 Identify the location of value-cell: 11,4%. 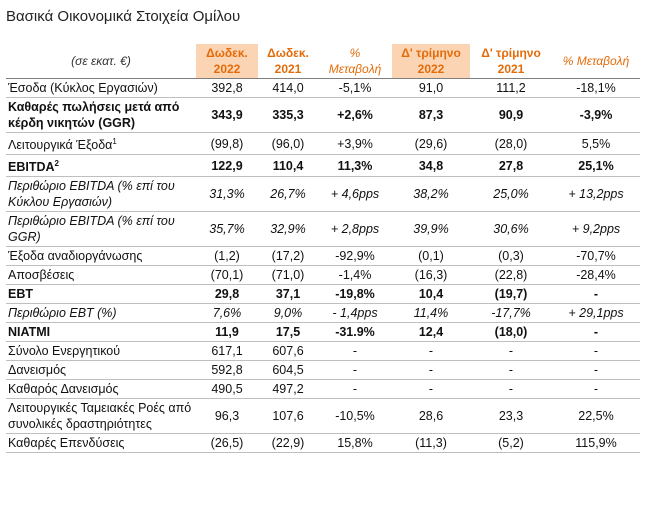
(431, 313).